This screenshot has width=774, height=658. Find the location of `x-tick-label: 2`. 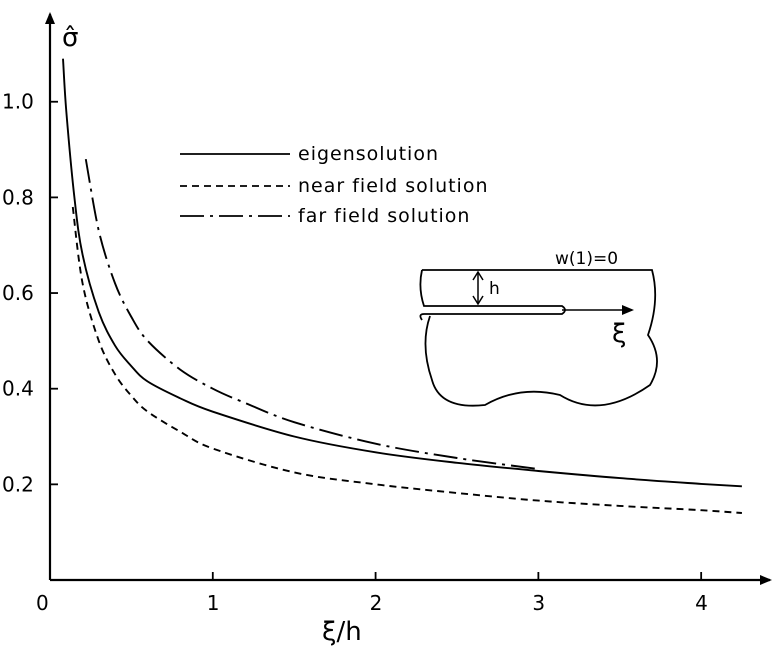

x-tick-label: 2 is located at coordinates (376, 603).